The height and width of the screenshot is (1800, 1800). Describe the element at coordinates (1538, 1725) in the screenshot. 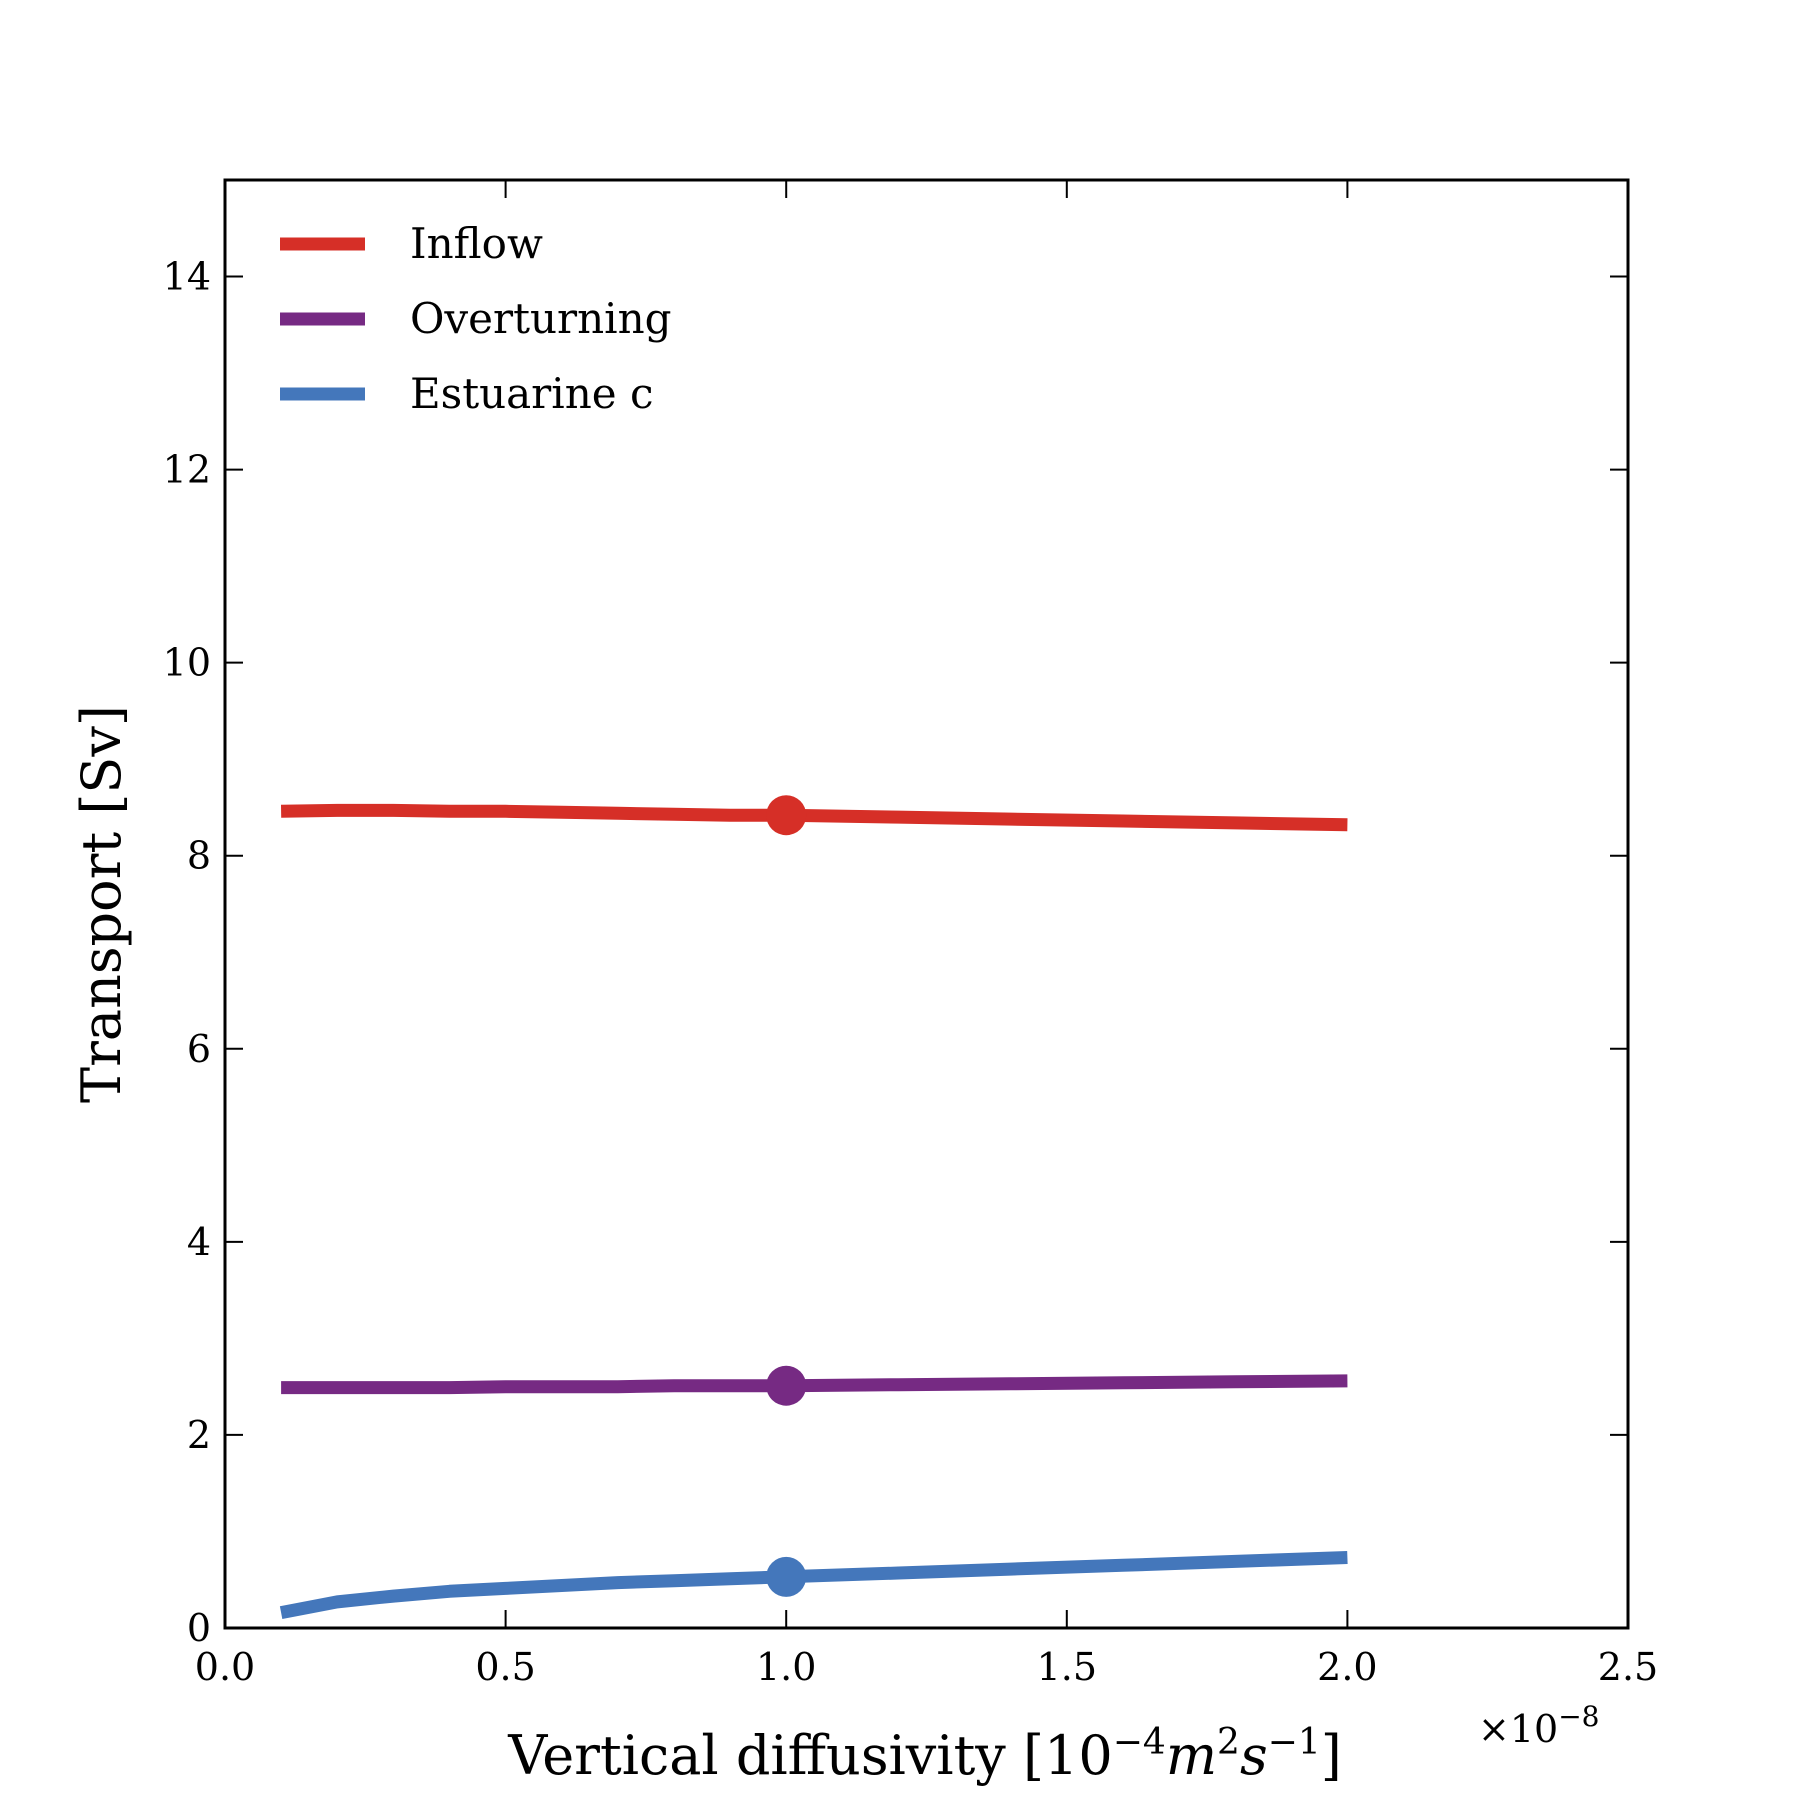

I see `x-axis-offset-text: ×10⁻⁸` at that location.